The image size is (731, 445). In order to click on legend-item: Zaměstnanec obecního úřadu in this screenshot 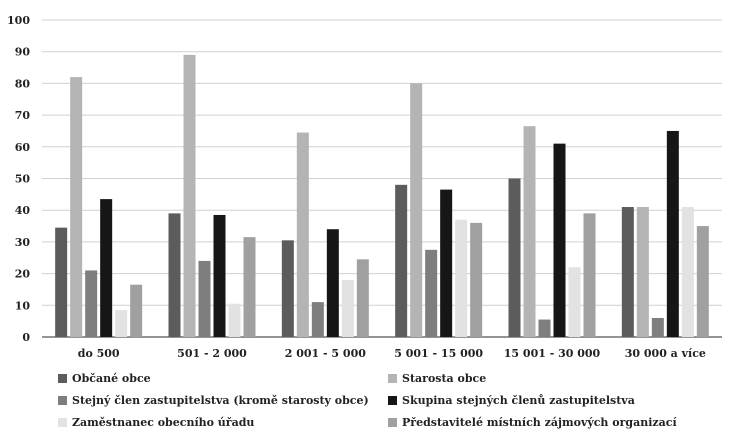, I will do `click(156, 422)`.